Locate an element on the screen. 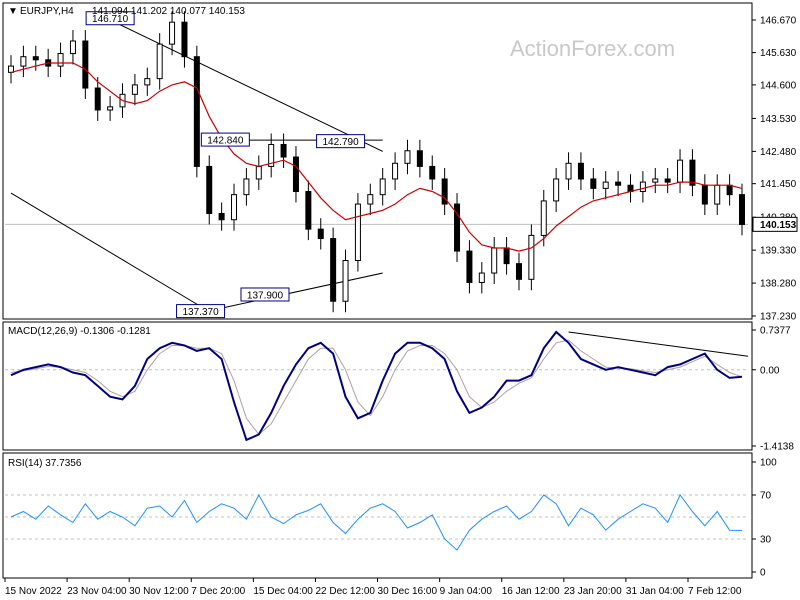 This screenshot has width=800, height=600. rsi-tick-label: 30 is located at coordinates (766, 540).